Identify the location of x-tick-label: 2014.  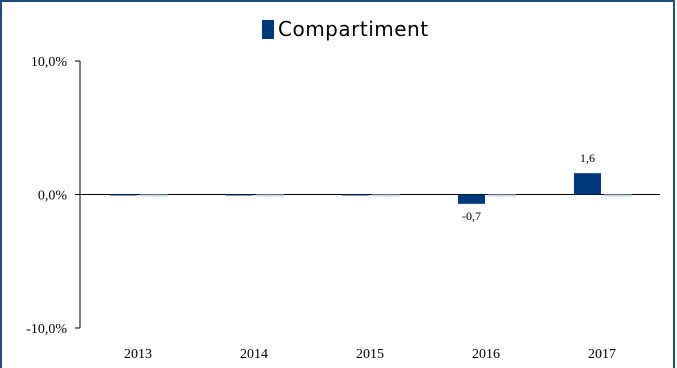
(254, 354).